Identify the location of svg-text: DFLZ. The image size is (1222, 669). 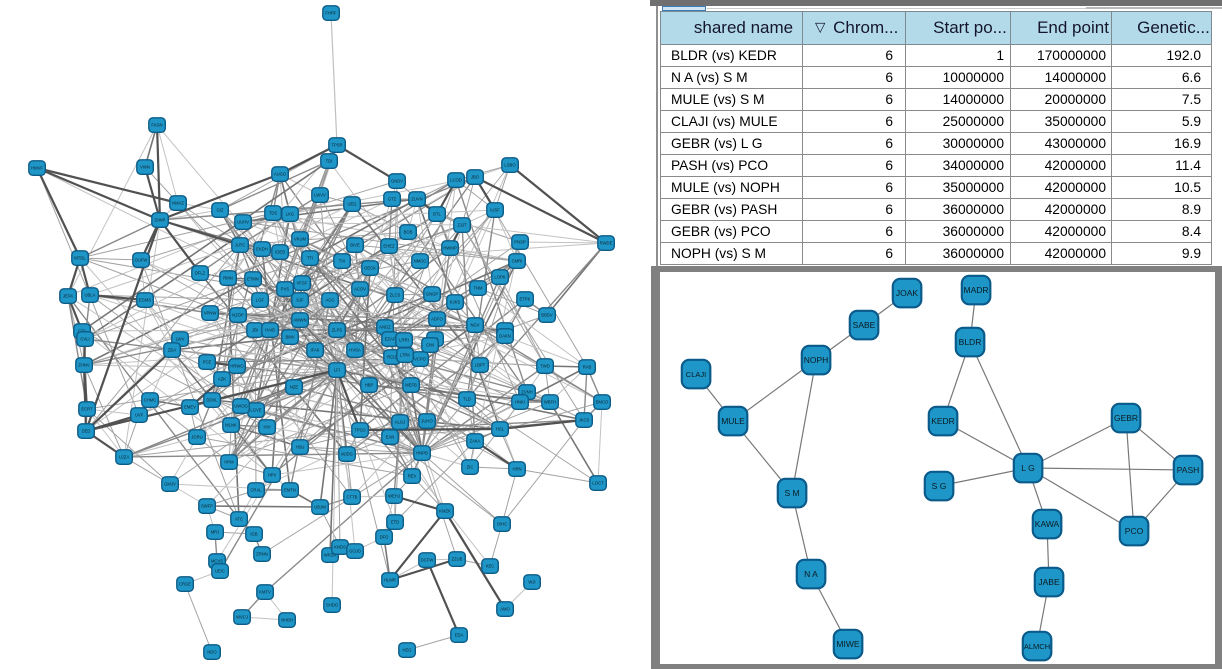
(200, 273).